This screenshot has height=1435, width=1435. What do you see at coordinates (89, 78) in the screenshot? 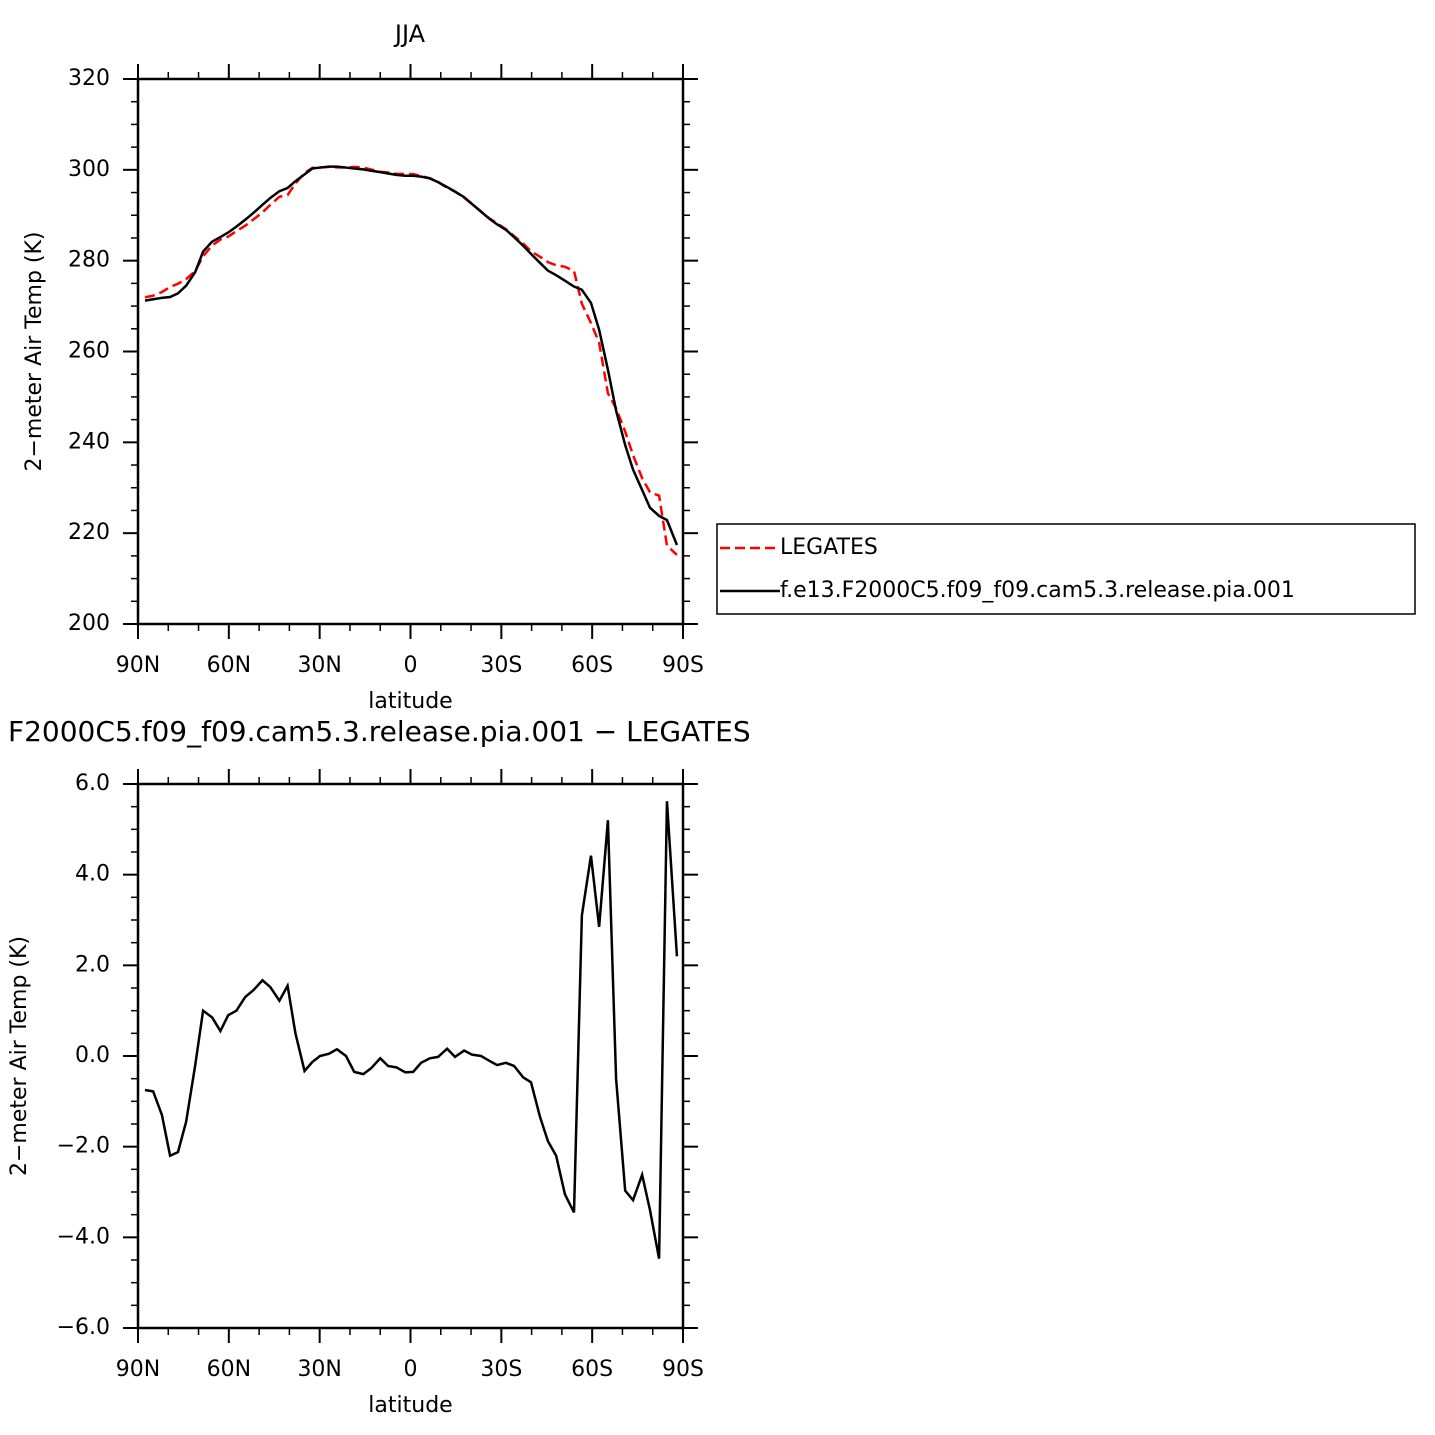
I see `y-tick-label: 320` at bounding box center [89, 78].